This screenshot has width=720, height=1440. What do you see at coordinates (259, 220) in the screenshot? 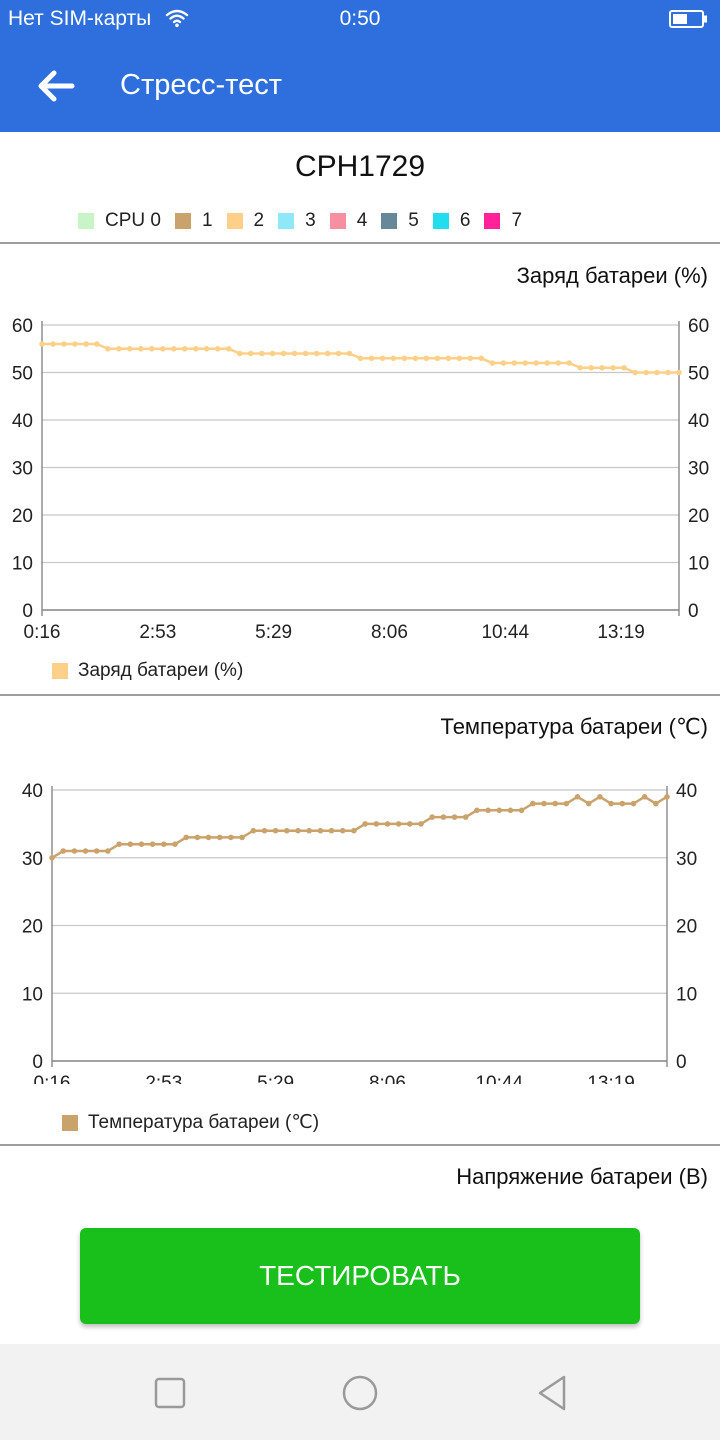
I see `cpu-legend-label: 2` at bounding box center [259, 220].